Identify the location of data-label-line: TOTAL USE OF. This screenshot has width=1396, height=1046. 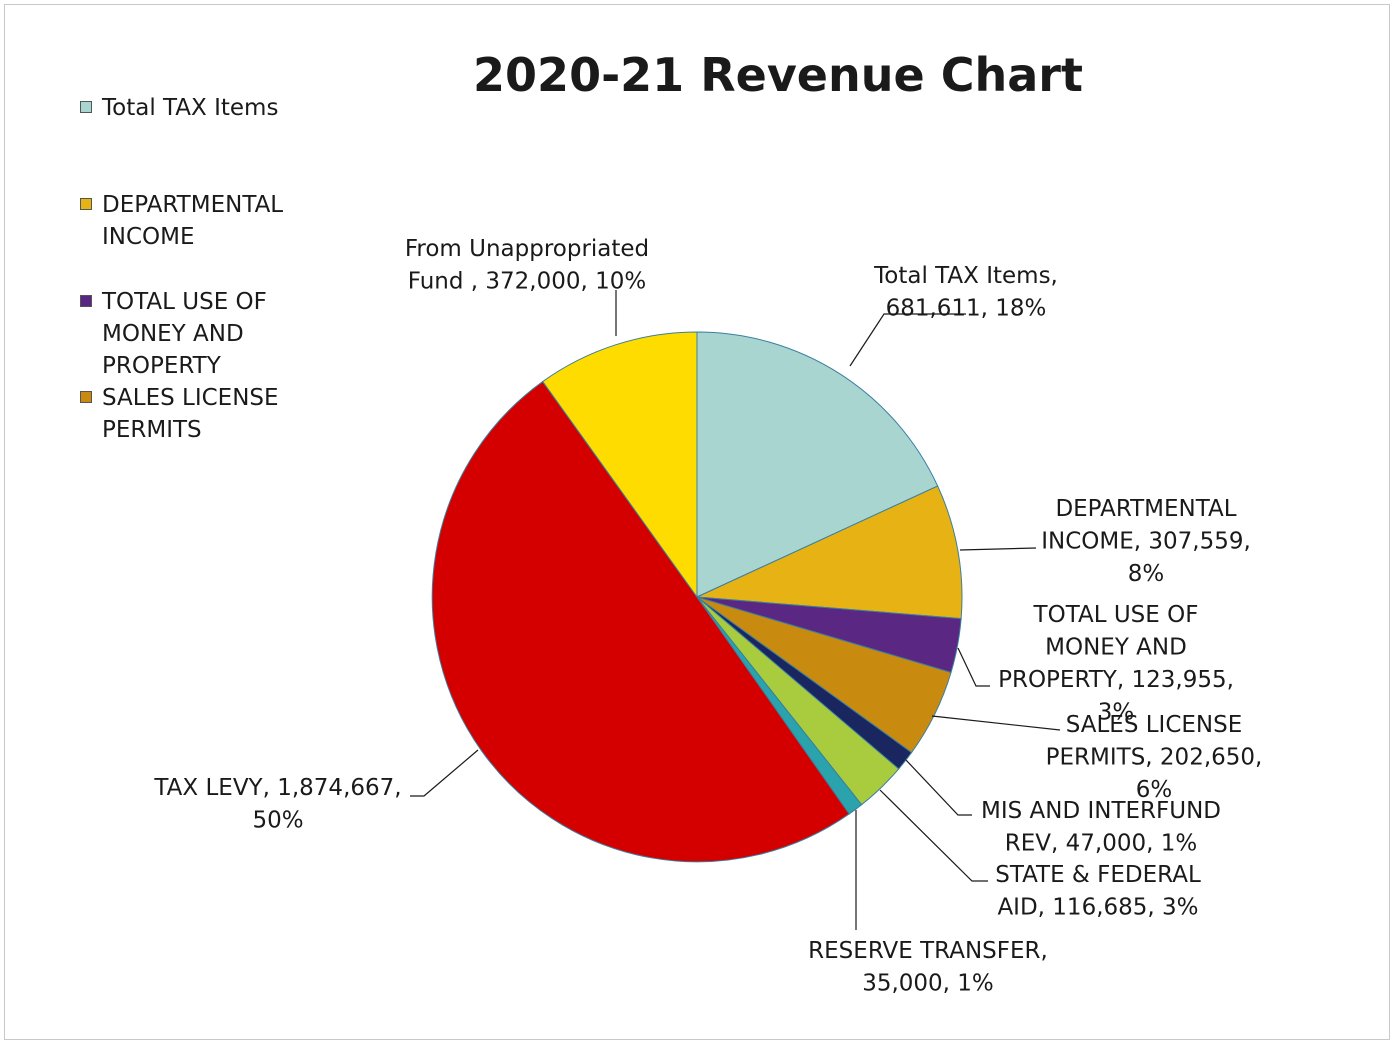
(1116, 615).